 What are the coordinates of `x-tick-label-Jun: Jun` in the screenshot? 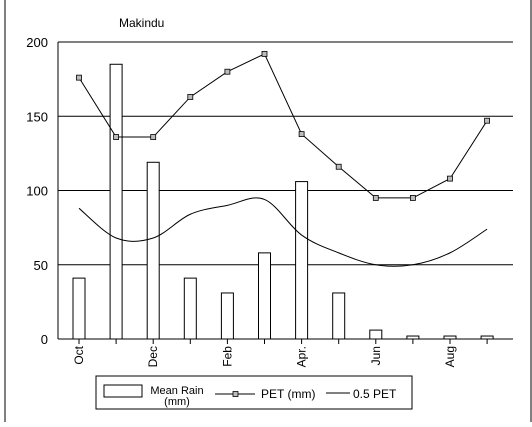 It's located at (376, 355).